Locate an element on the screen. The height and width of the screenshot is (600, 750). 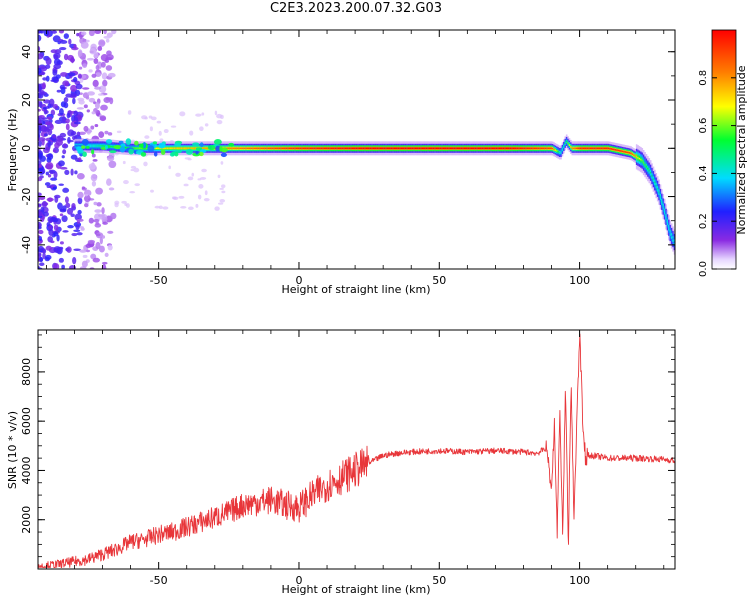
colorbar-gradient is located at coordinates (724, 149).